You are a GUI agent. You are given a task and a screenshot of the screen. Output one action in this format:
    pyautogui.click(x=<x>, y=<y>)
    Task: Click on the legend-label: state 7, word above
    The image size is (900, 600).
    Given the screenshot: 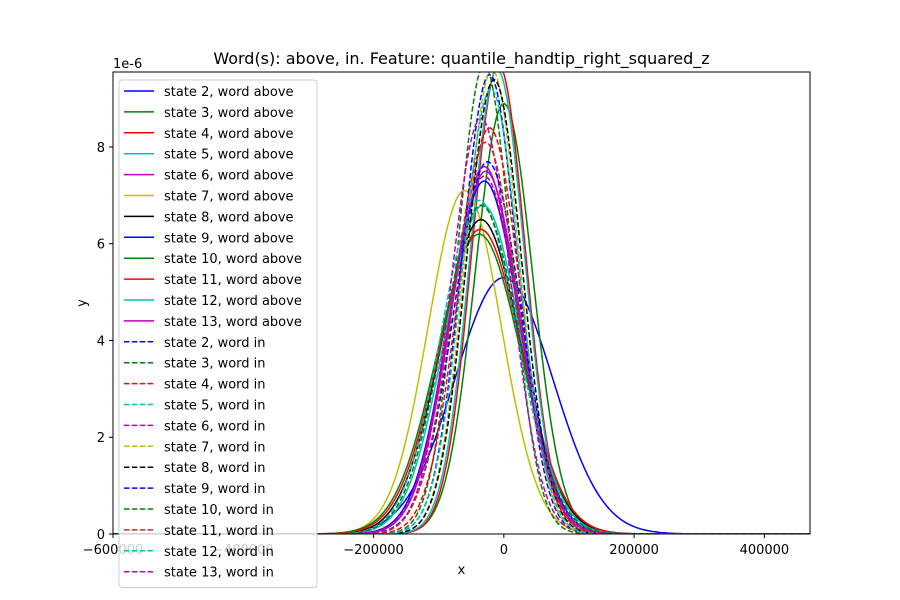 What is the action you would take?
    pyautogui.click(x=229, y=197)
    